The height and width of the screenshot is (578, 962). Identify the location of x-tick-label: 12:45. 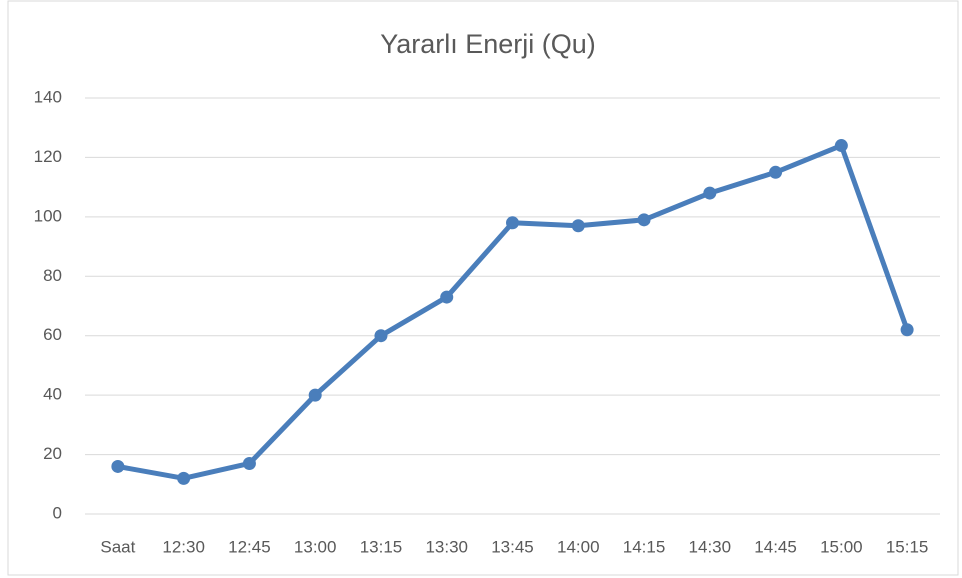
(249, 546).